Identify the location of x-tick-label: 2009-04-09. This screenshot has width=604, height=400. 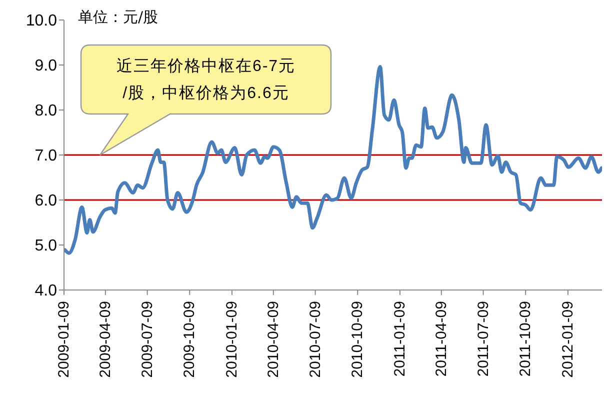
(105, 339).